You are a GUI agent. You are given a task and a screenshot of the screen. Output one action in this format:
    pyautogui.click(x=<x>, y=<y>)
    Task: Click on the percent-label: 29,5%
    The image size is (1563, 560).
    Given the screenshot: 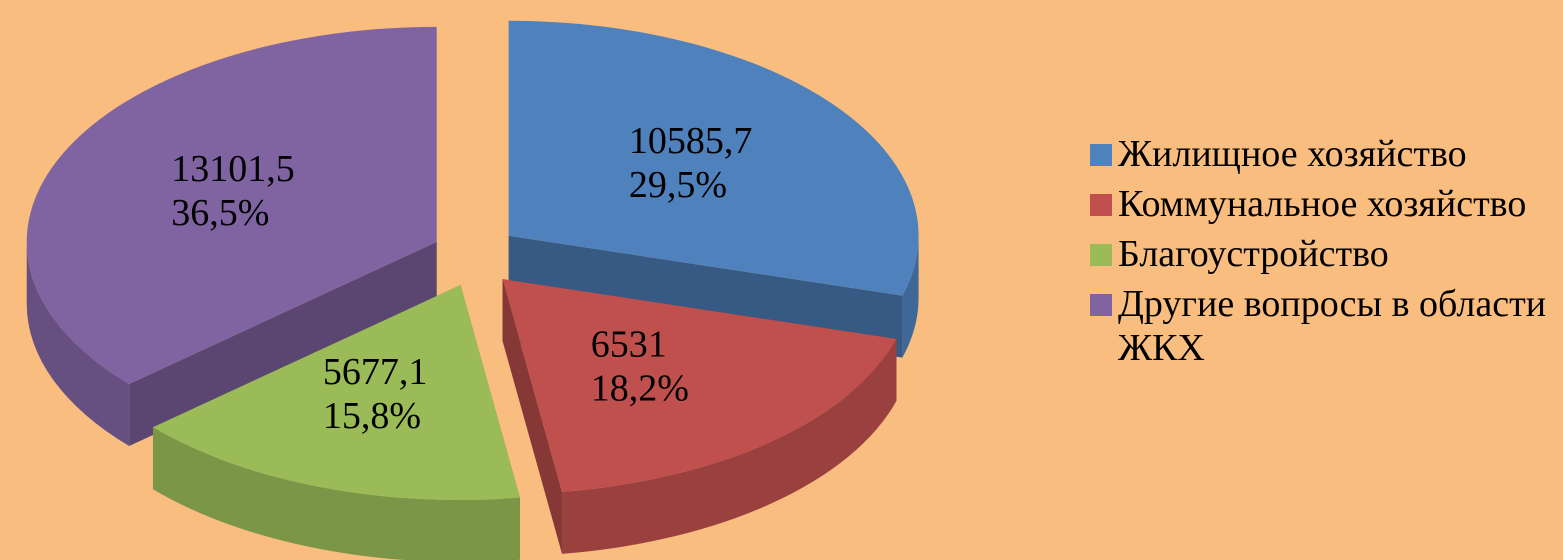 What is the action you would take?
    pyautogui.click(x=678, y=185)
    